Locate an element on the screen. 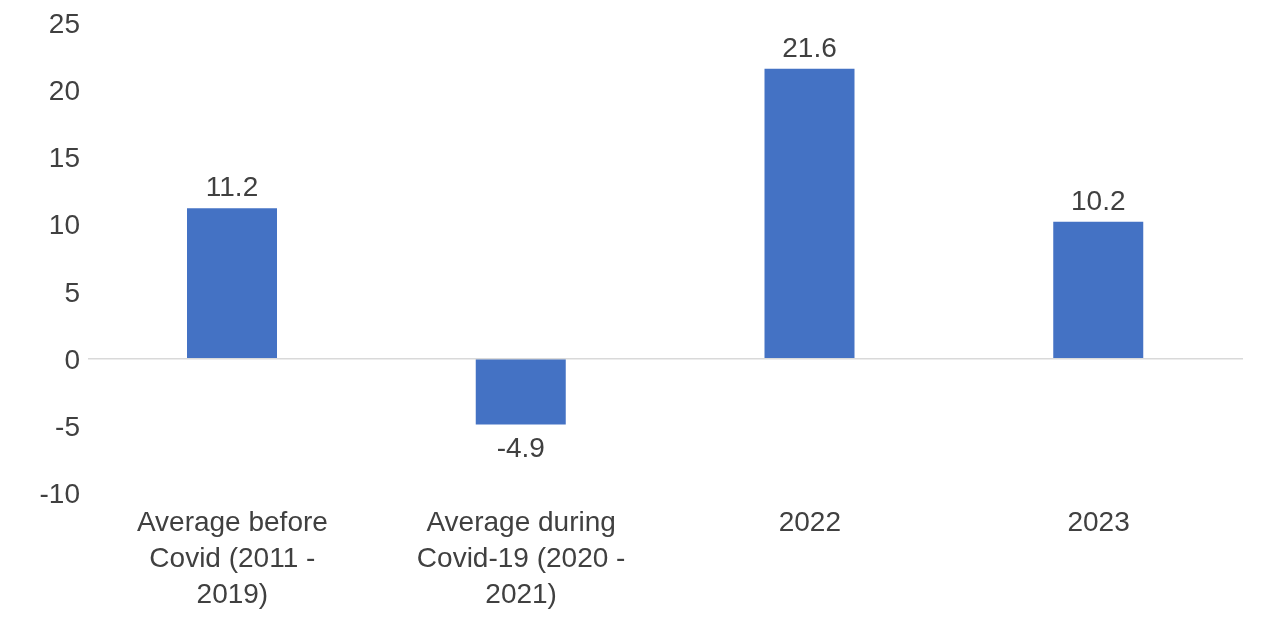  data-label: 11.2 is located at coordinates (232, 187).